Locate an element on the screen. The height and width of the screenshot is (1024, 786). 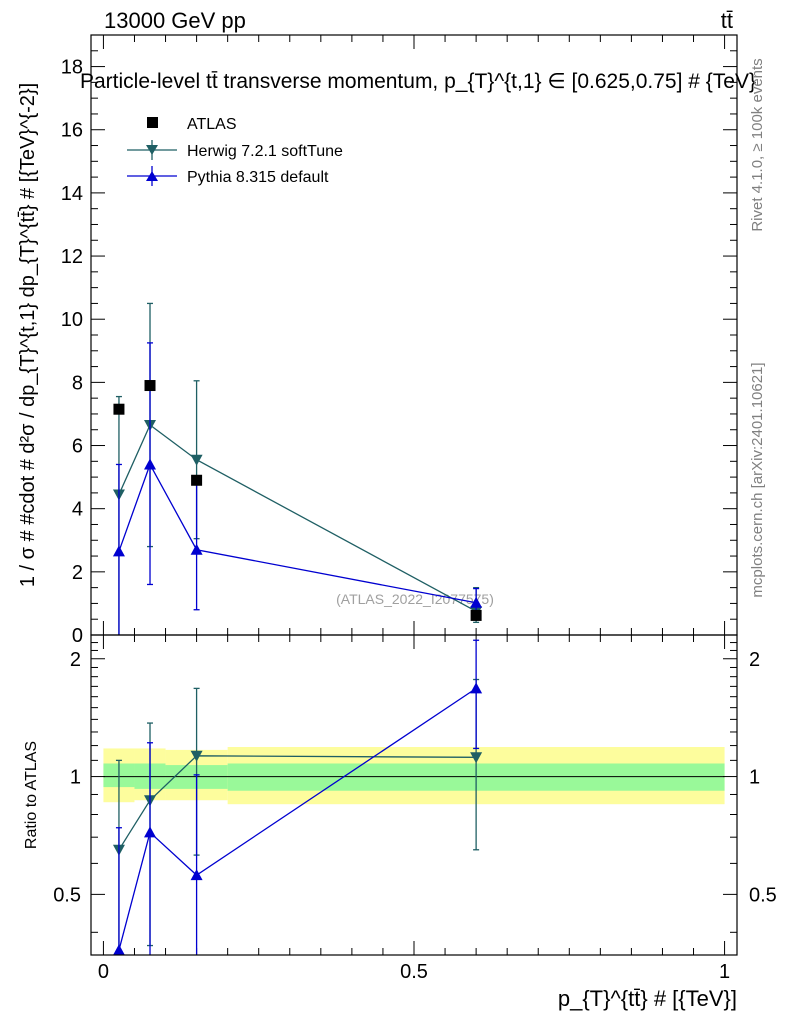
main-herwig-point is located at coordinates (196, 460).